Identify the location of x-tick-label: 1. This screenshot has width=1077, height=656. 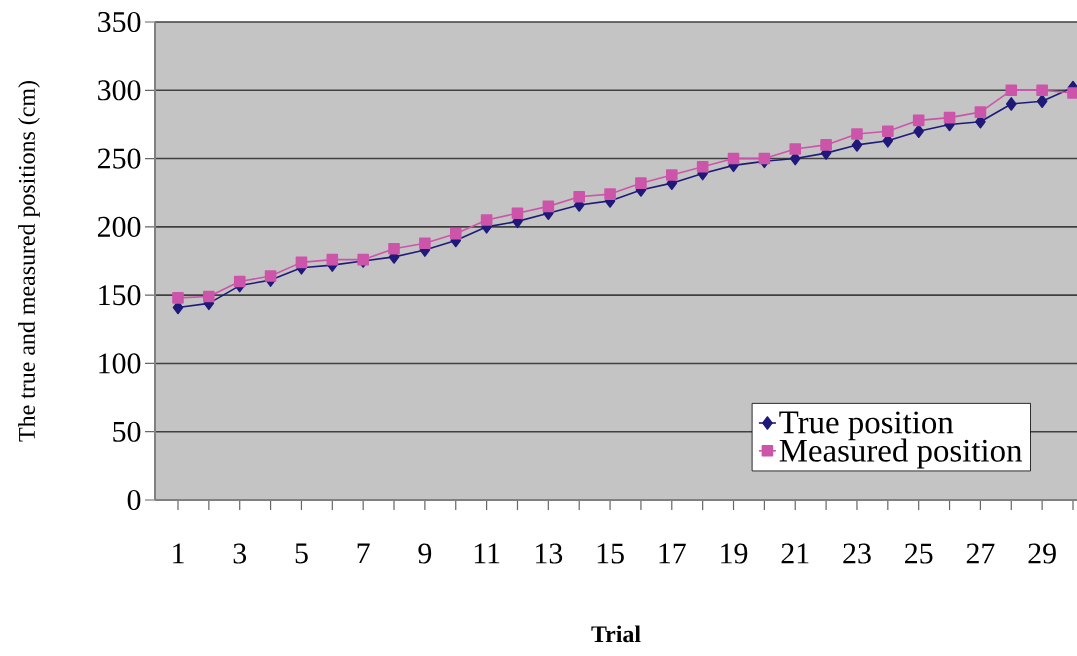
(178, 553).